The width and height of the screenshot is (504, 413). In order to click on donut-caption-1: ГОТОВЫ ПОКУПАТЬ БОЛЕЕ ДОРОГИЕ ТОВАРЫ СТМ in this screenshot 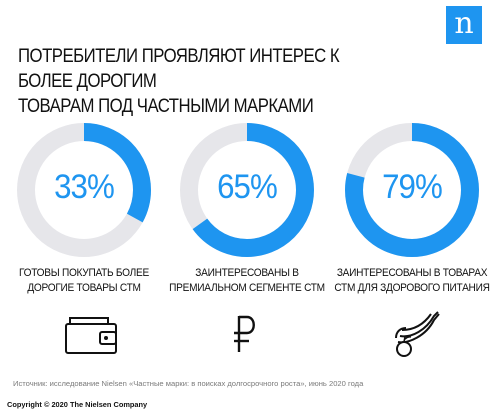, I will do `click(84, 281)`.